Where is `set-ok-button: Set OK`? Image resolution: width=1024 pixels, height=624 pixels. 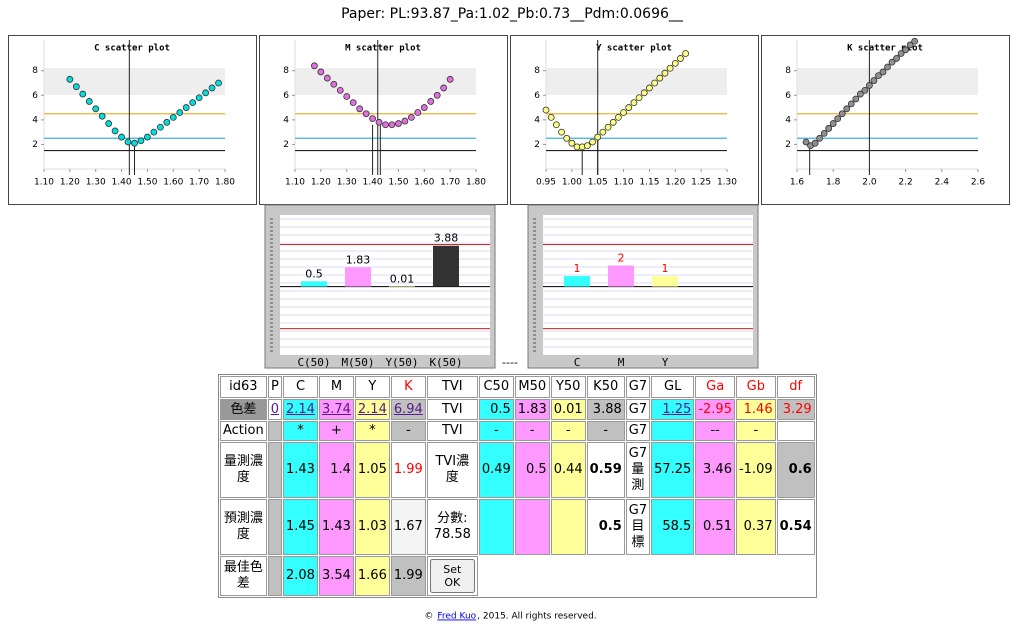 set-ok-button: Set OK is located at coordinates (452, 576).